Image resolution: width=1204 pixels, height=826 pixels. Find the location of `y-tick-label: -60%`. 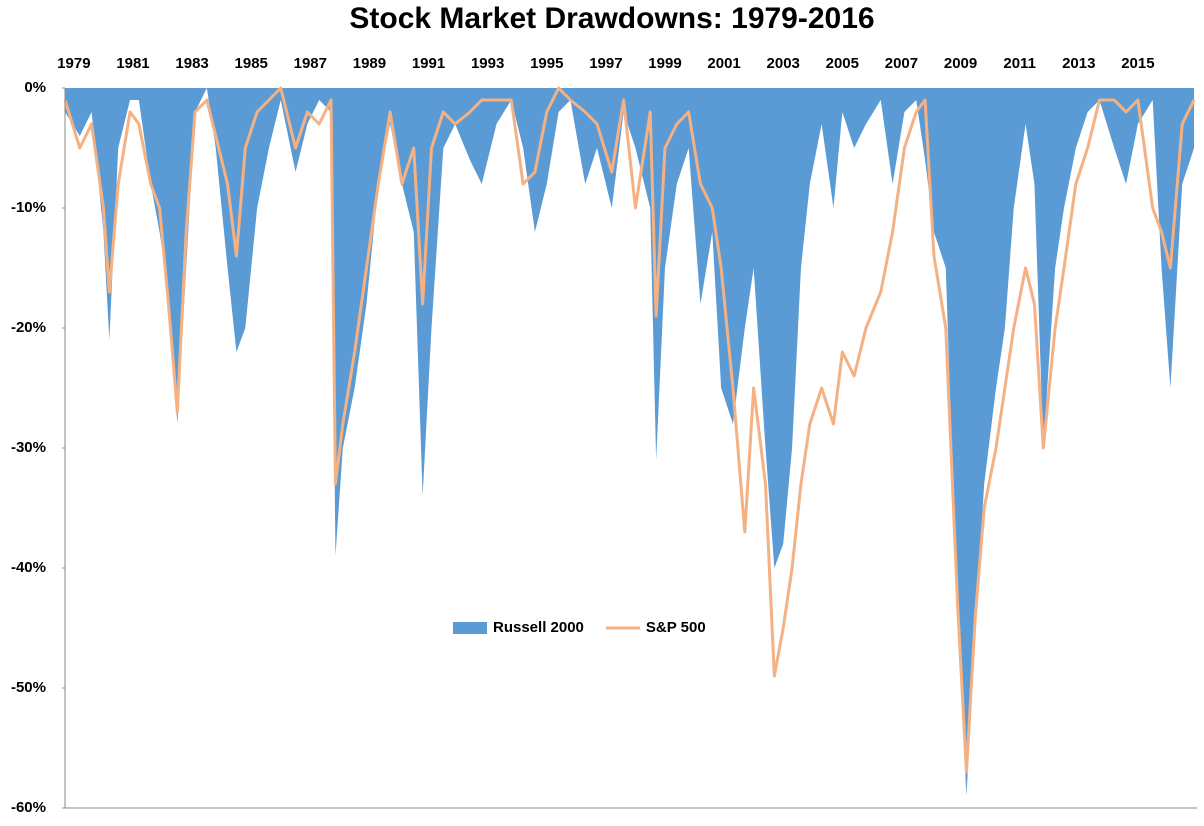

y-tick-label: -60% is located at coordinates (28, 807).